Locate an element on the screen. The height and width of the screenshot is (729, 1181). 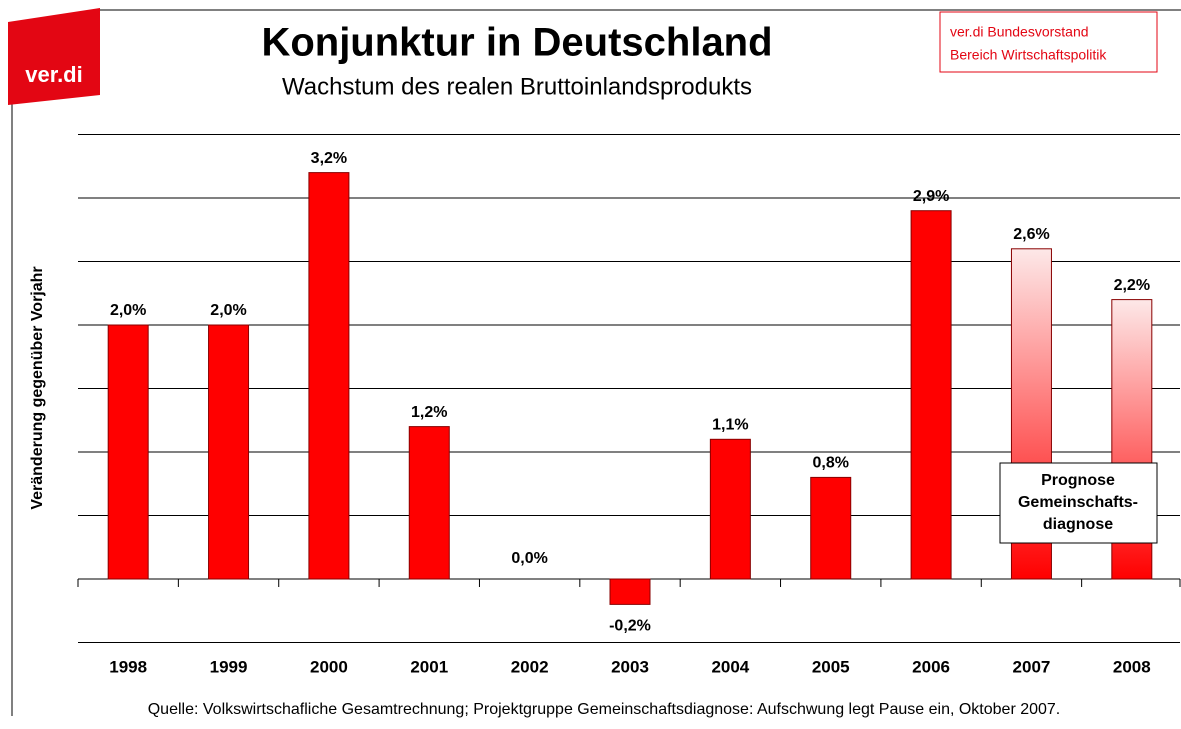
x-tick-label: 2005 is located at coordinates (831, 666).